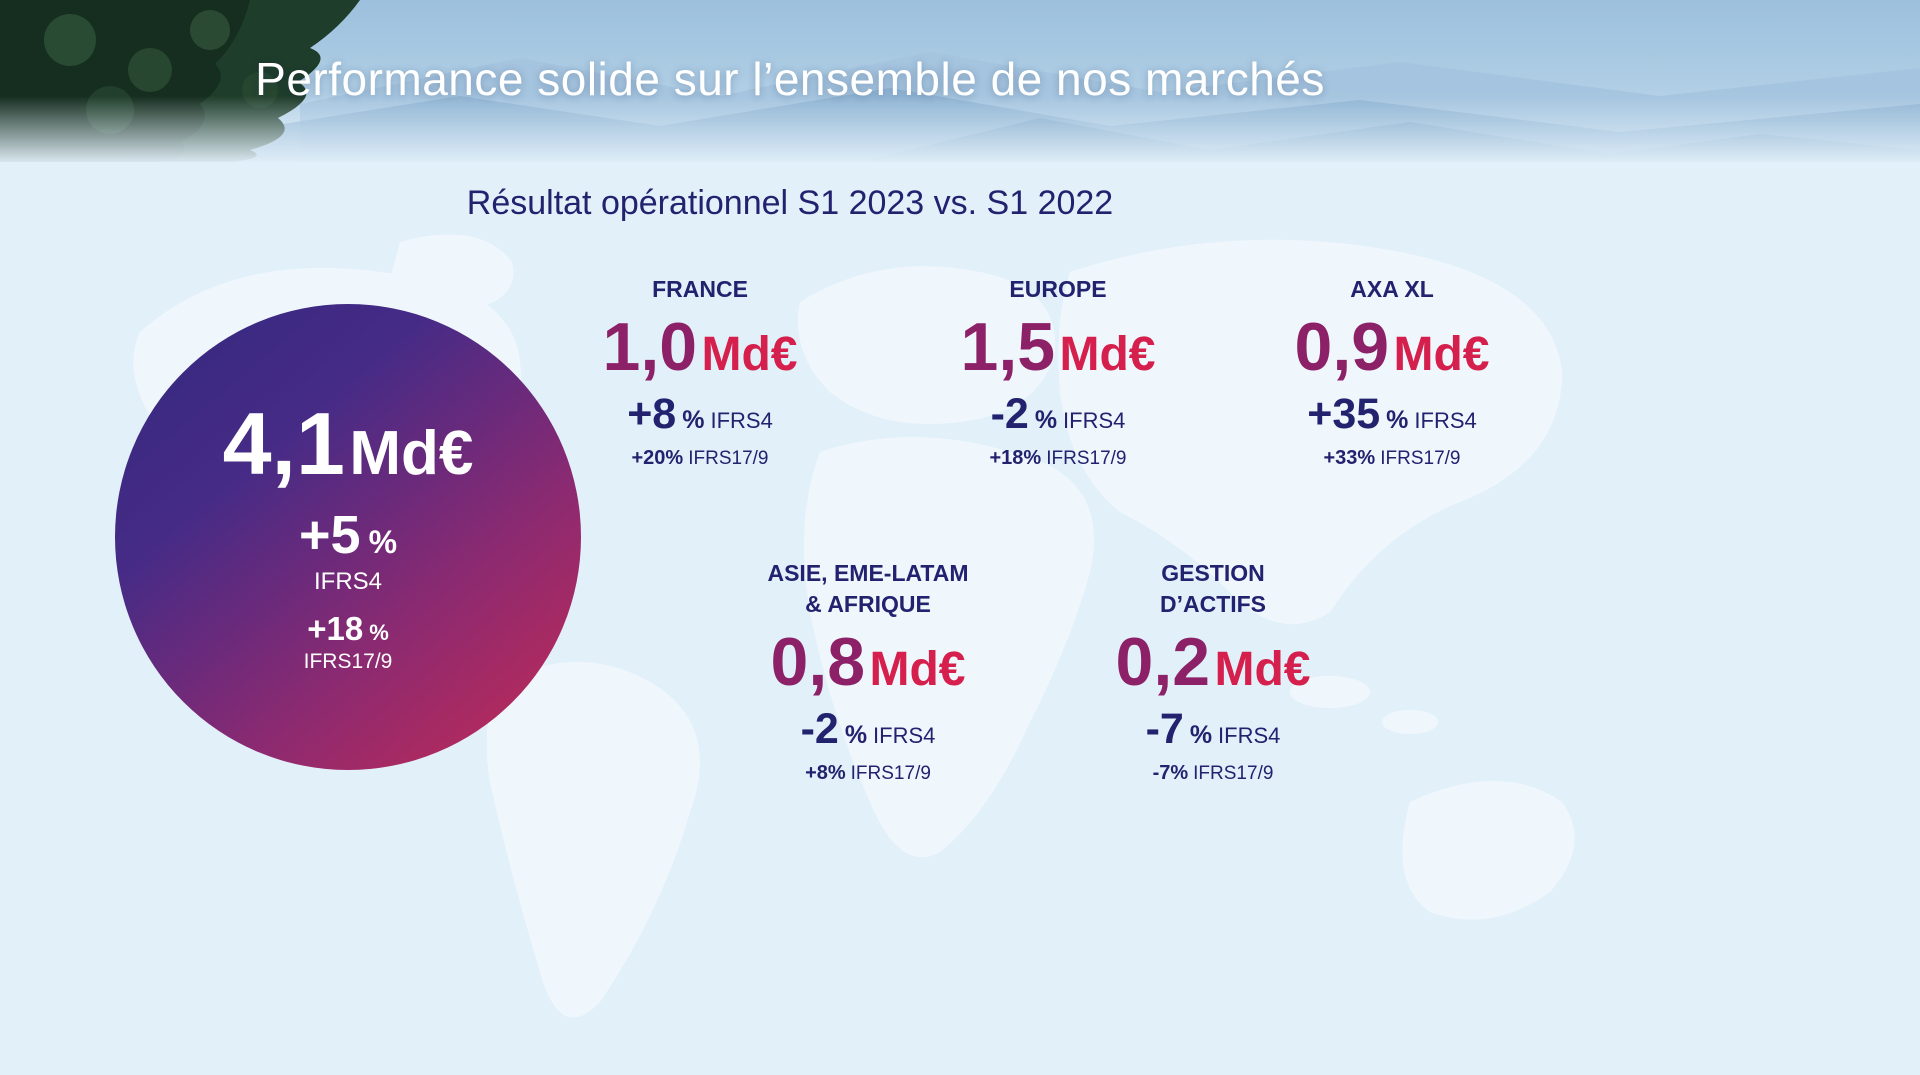 This screenshot has width=1920, height=1075. What do you see at coordinates (379, 632) in the screenshot?
I see `total-ifrs17-percent-symbol: %` at bounding box center [379, 632].